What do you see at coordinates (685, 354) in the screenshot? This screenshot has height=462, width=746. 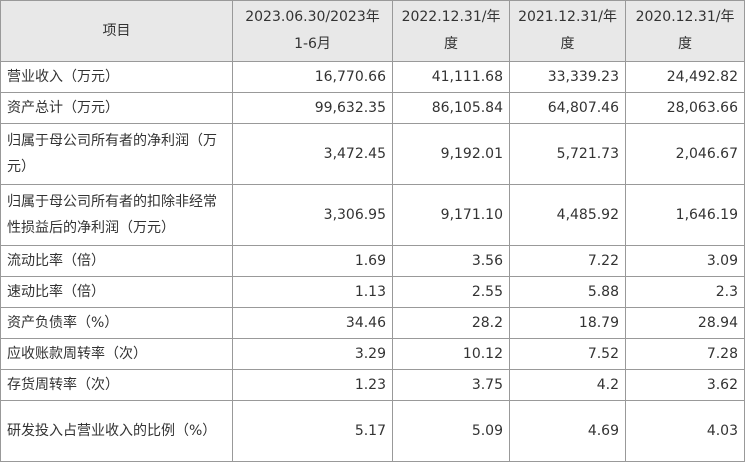 I see `cell-value: 7.28` at bounding box center [685, 354].